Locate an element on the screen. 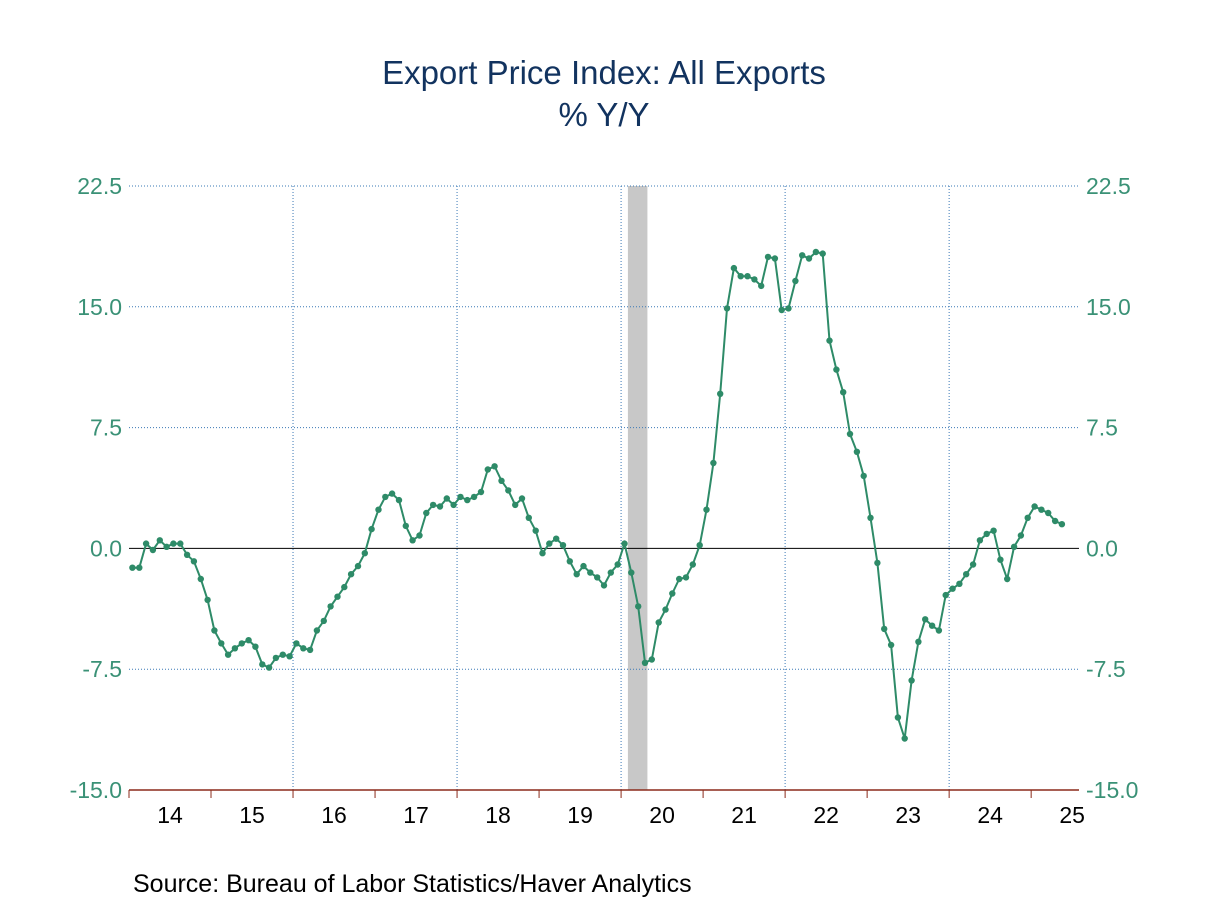 The width and height of the screenshot is (1208, 906). recession-band is located at coordinates (637, 488).